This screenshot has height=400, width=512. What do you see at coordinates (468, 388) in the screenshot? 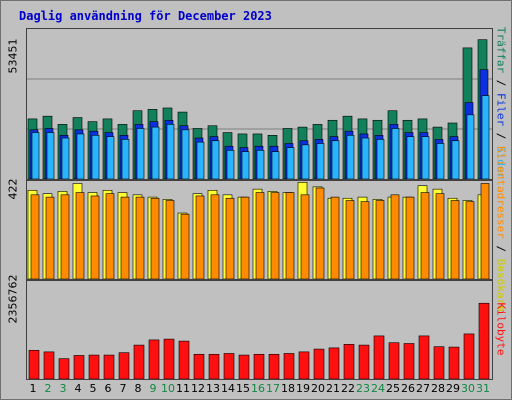
I see `day-label: 30` at bounding box center [468, 388].